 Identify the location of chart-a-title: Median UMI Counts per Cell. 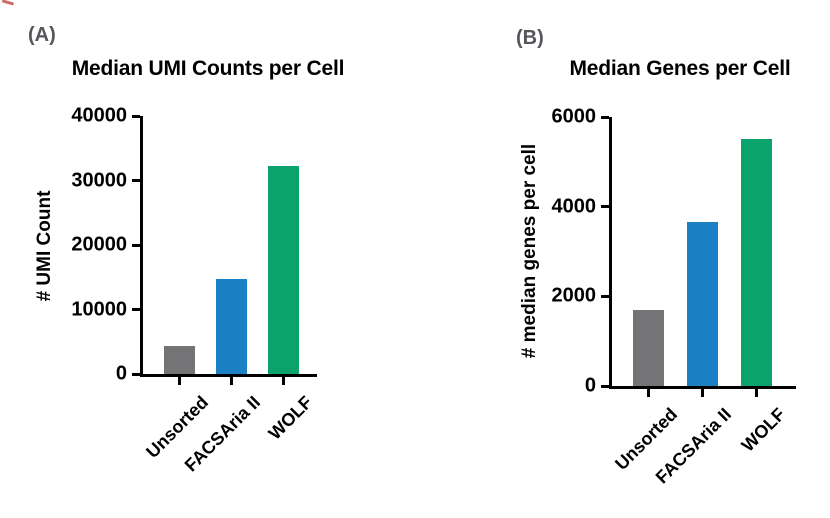
(208, 68).